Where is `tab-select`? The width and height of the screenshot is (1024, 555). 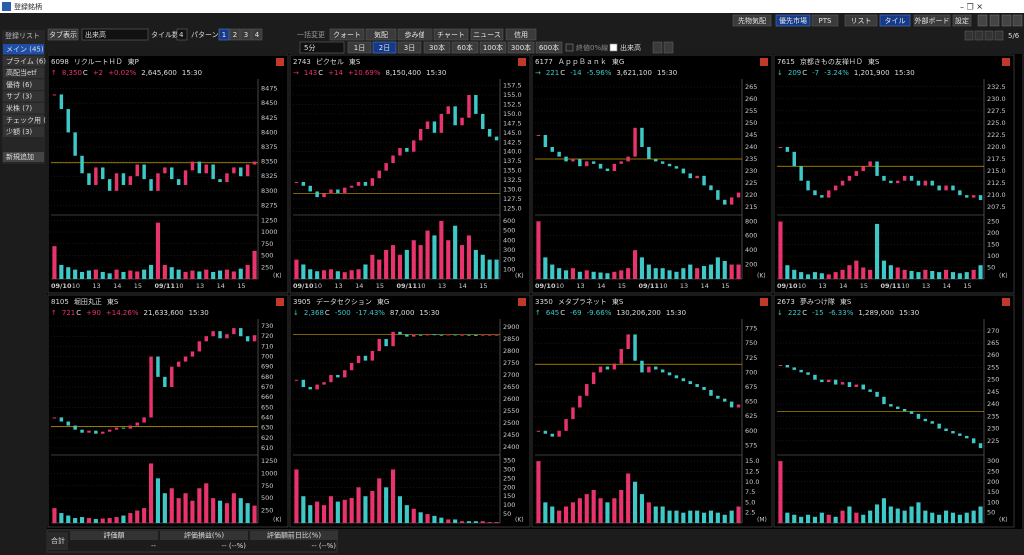 tab-select is located at coordinates (115, 34).